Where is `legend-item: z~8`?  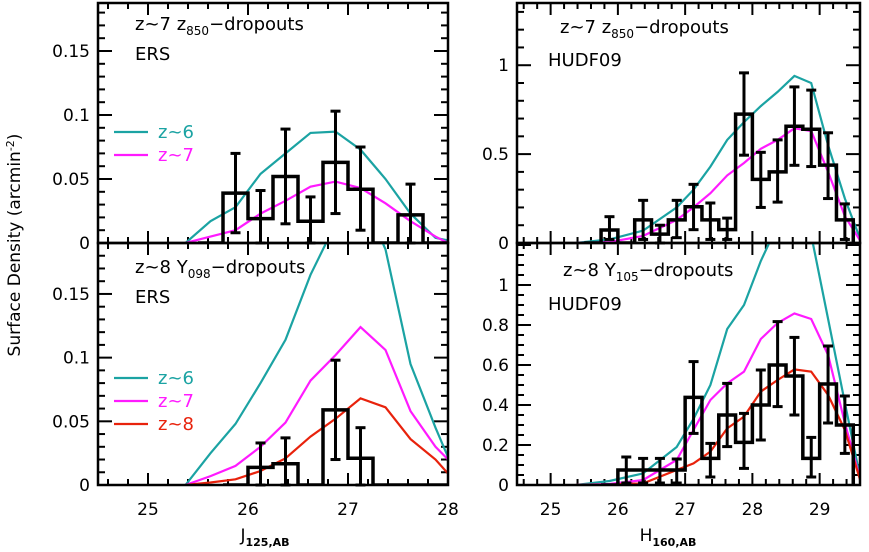 legend-item: z~8 is located at coordinates (154, 424).